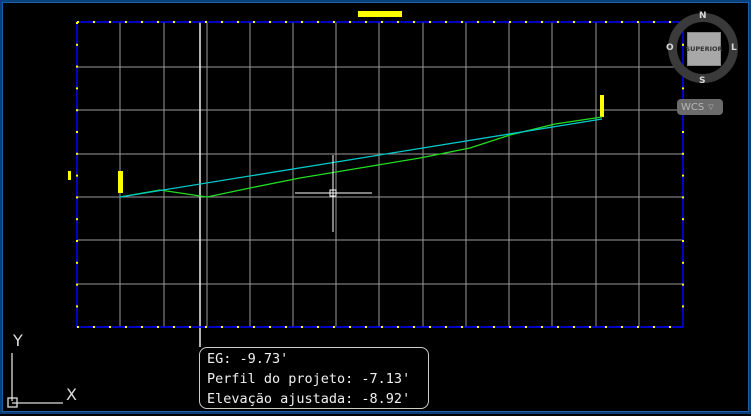 The image size is (751, 416). What do you see at coordinates (670, 48) in the screenshot?
I see `compass-west: O` at bounding box center [670, 48].